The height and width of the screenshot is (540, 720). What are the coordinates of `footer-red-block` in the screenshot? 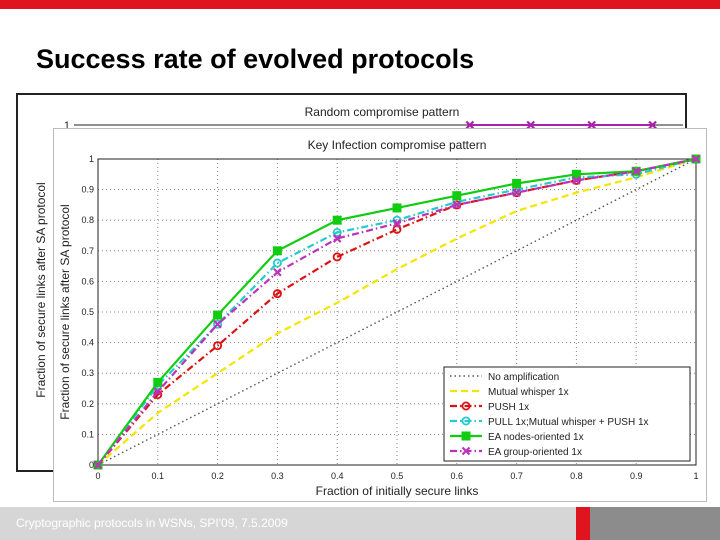 It's located at (583, 523).